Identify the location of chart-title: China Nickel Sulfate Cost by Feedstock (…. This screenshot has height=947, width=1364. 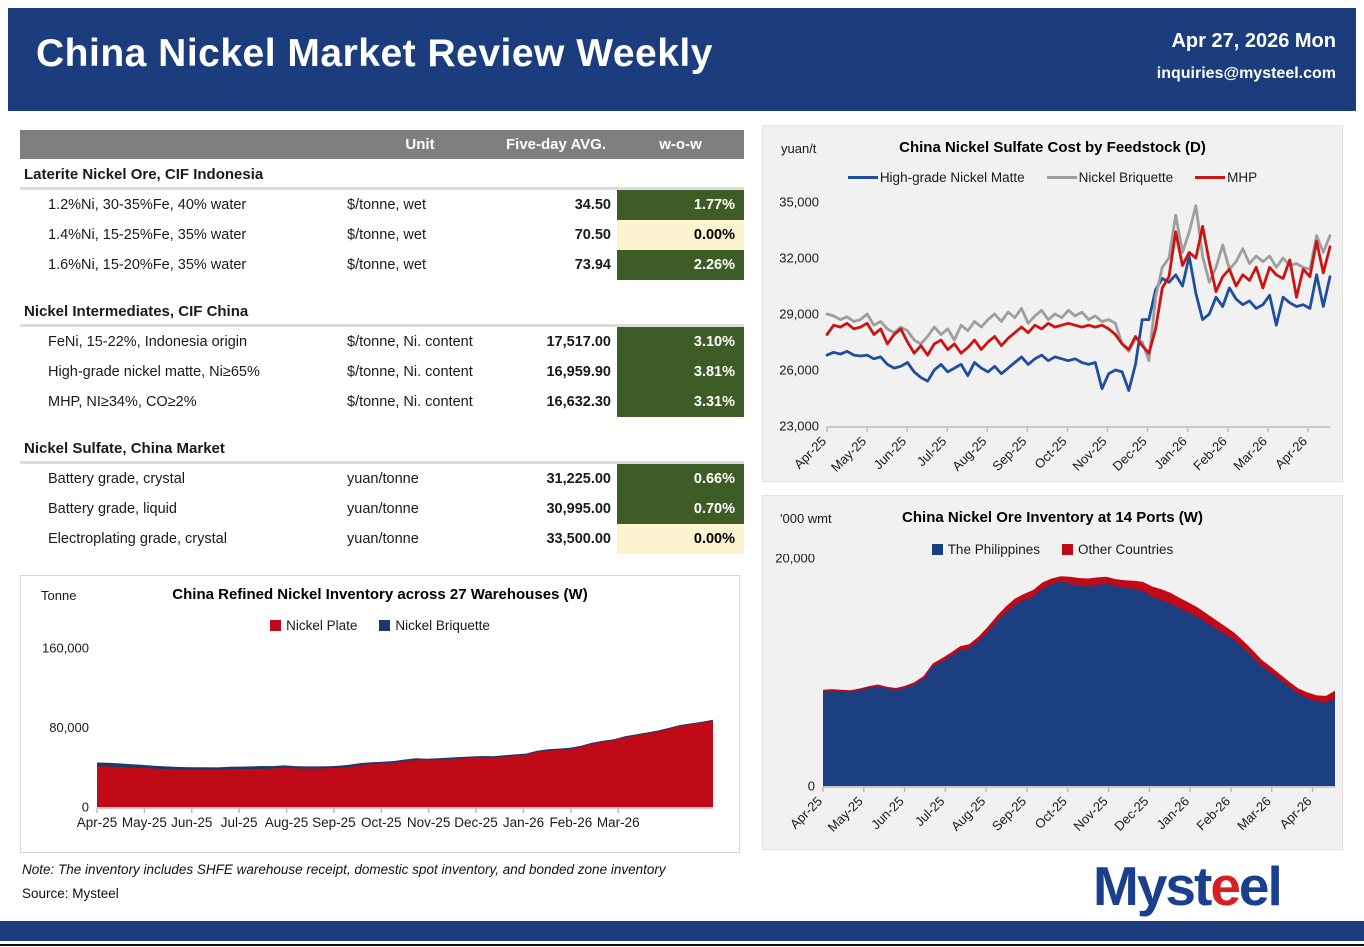
(1052, 147).